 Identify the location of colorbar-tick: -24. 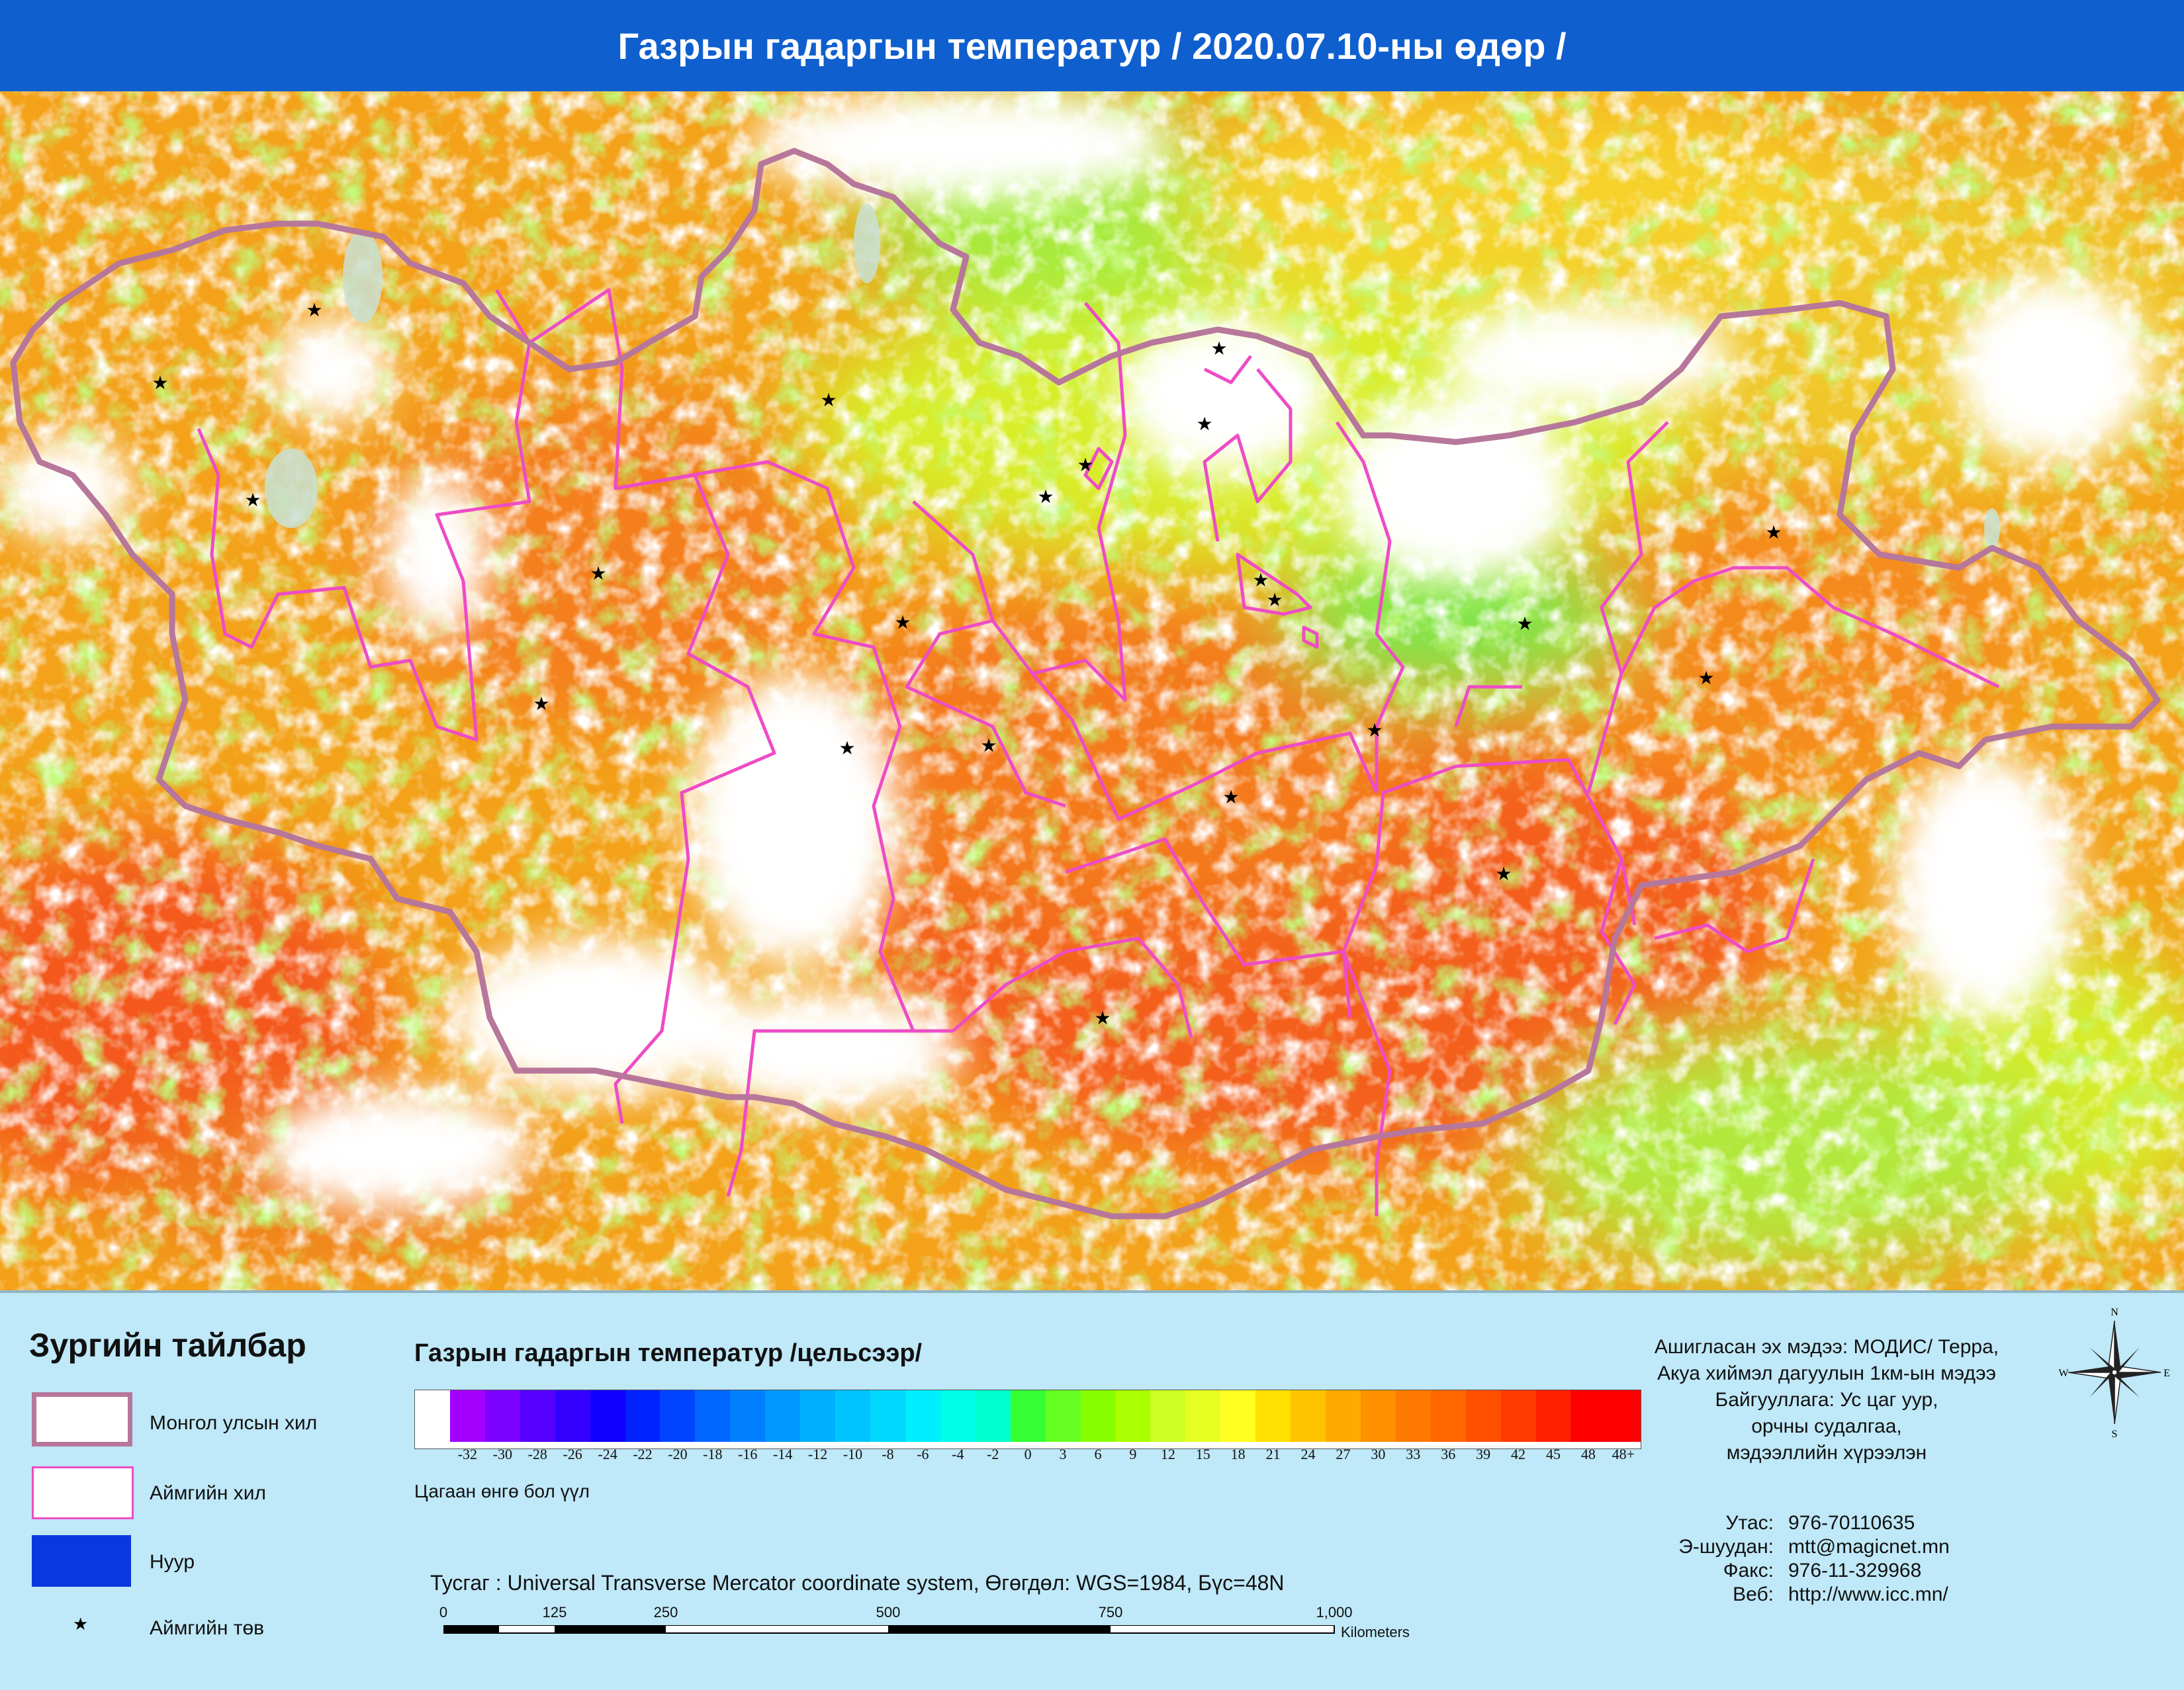
(607, 1454).